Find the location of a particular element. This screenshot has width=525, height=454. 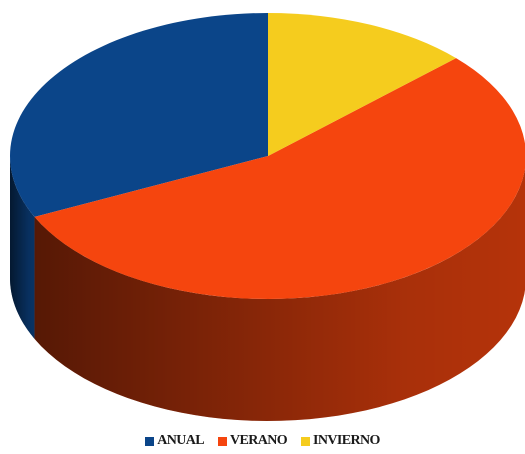

legend-item-invierno: INVIERNO is located at coordinates (340, 441).